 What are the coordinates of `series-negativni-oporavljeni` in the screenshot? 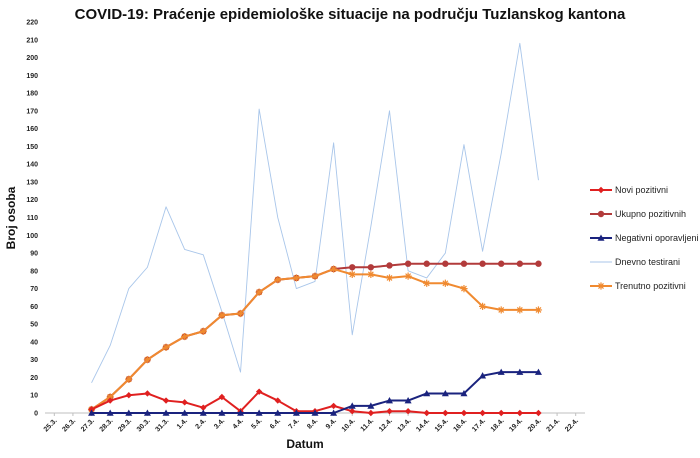 It's located at (315, 392).